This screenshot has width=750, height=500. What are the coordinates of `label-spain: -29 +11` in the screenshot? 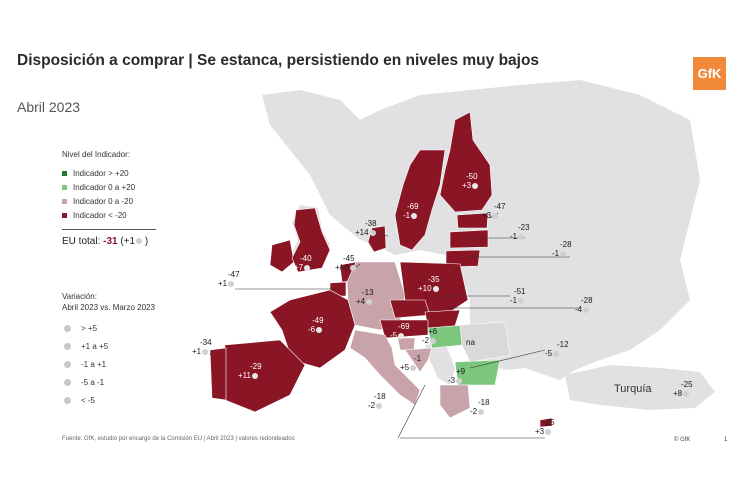 It's located at (250, 371).